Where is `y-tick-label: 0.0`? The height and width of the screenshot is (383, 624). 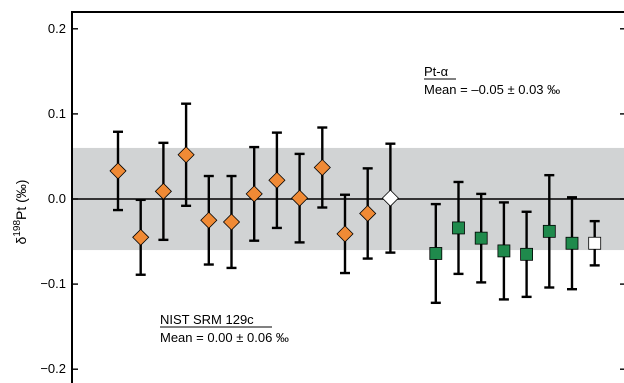 y-tick-label: 0.0 is located at coordinates (57, 198).